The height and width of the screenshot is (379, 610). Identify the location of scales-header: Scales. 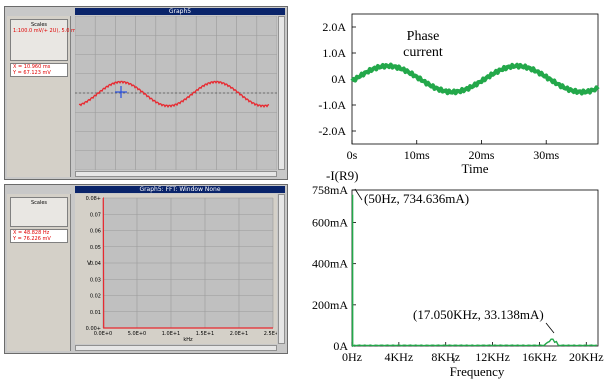
(39, 25).